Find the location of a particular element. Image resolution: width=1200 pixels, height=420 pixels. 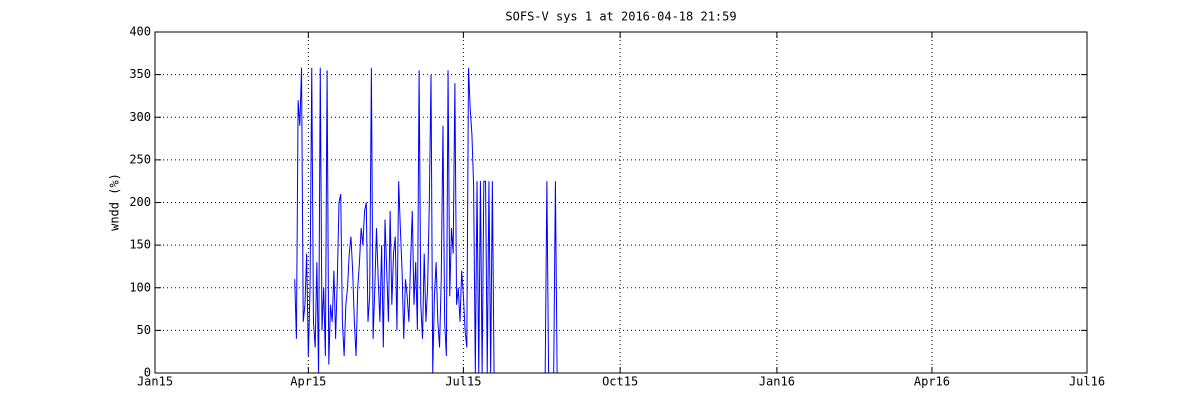

x-tick-label: Oct15 is located at coordinates (620, 382).